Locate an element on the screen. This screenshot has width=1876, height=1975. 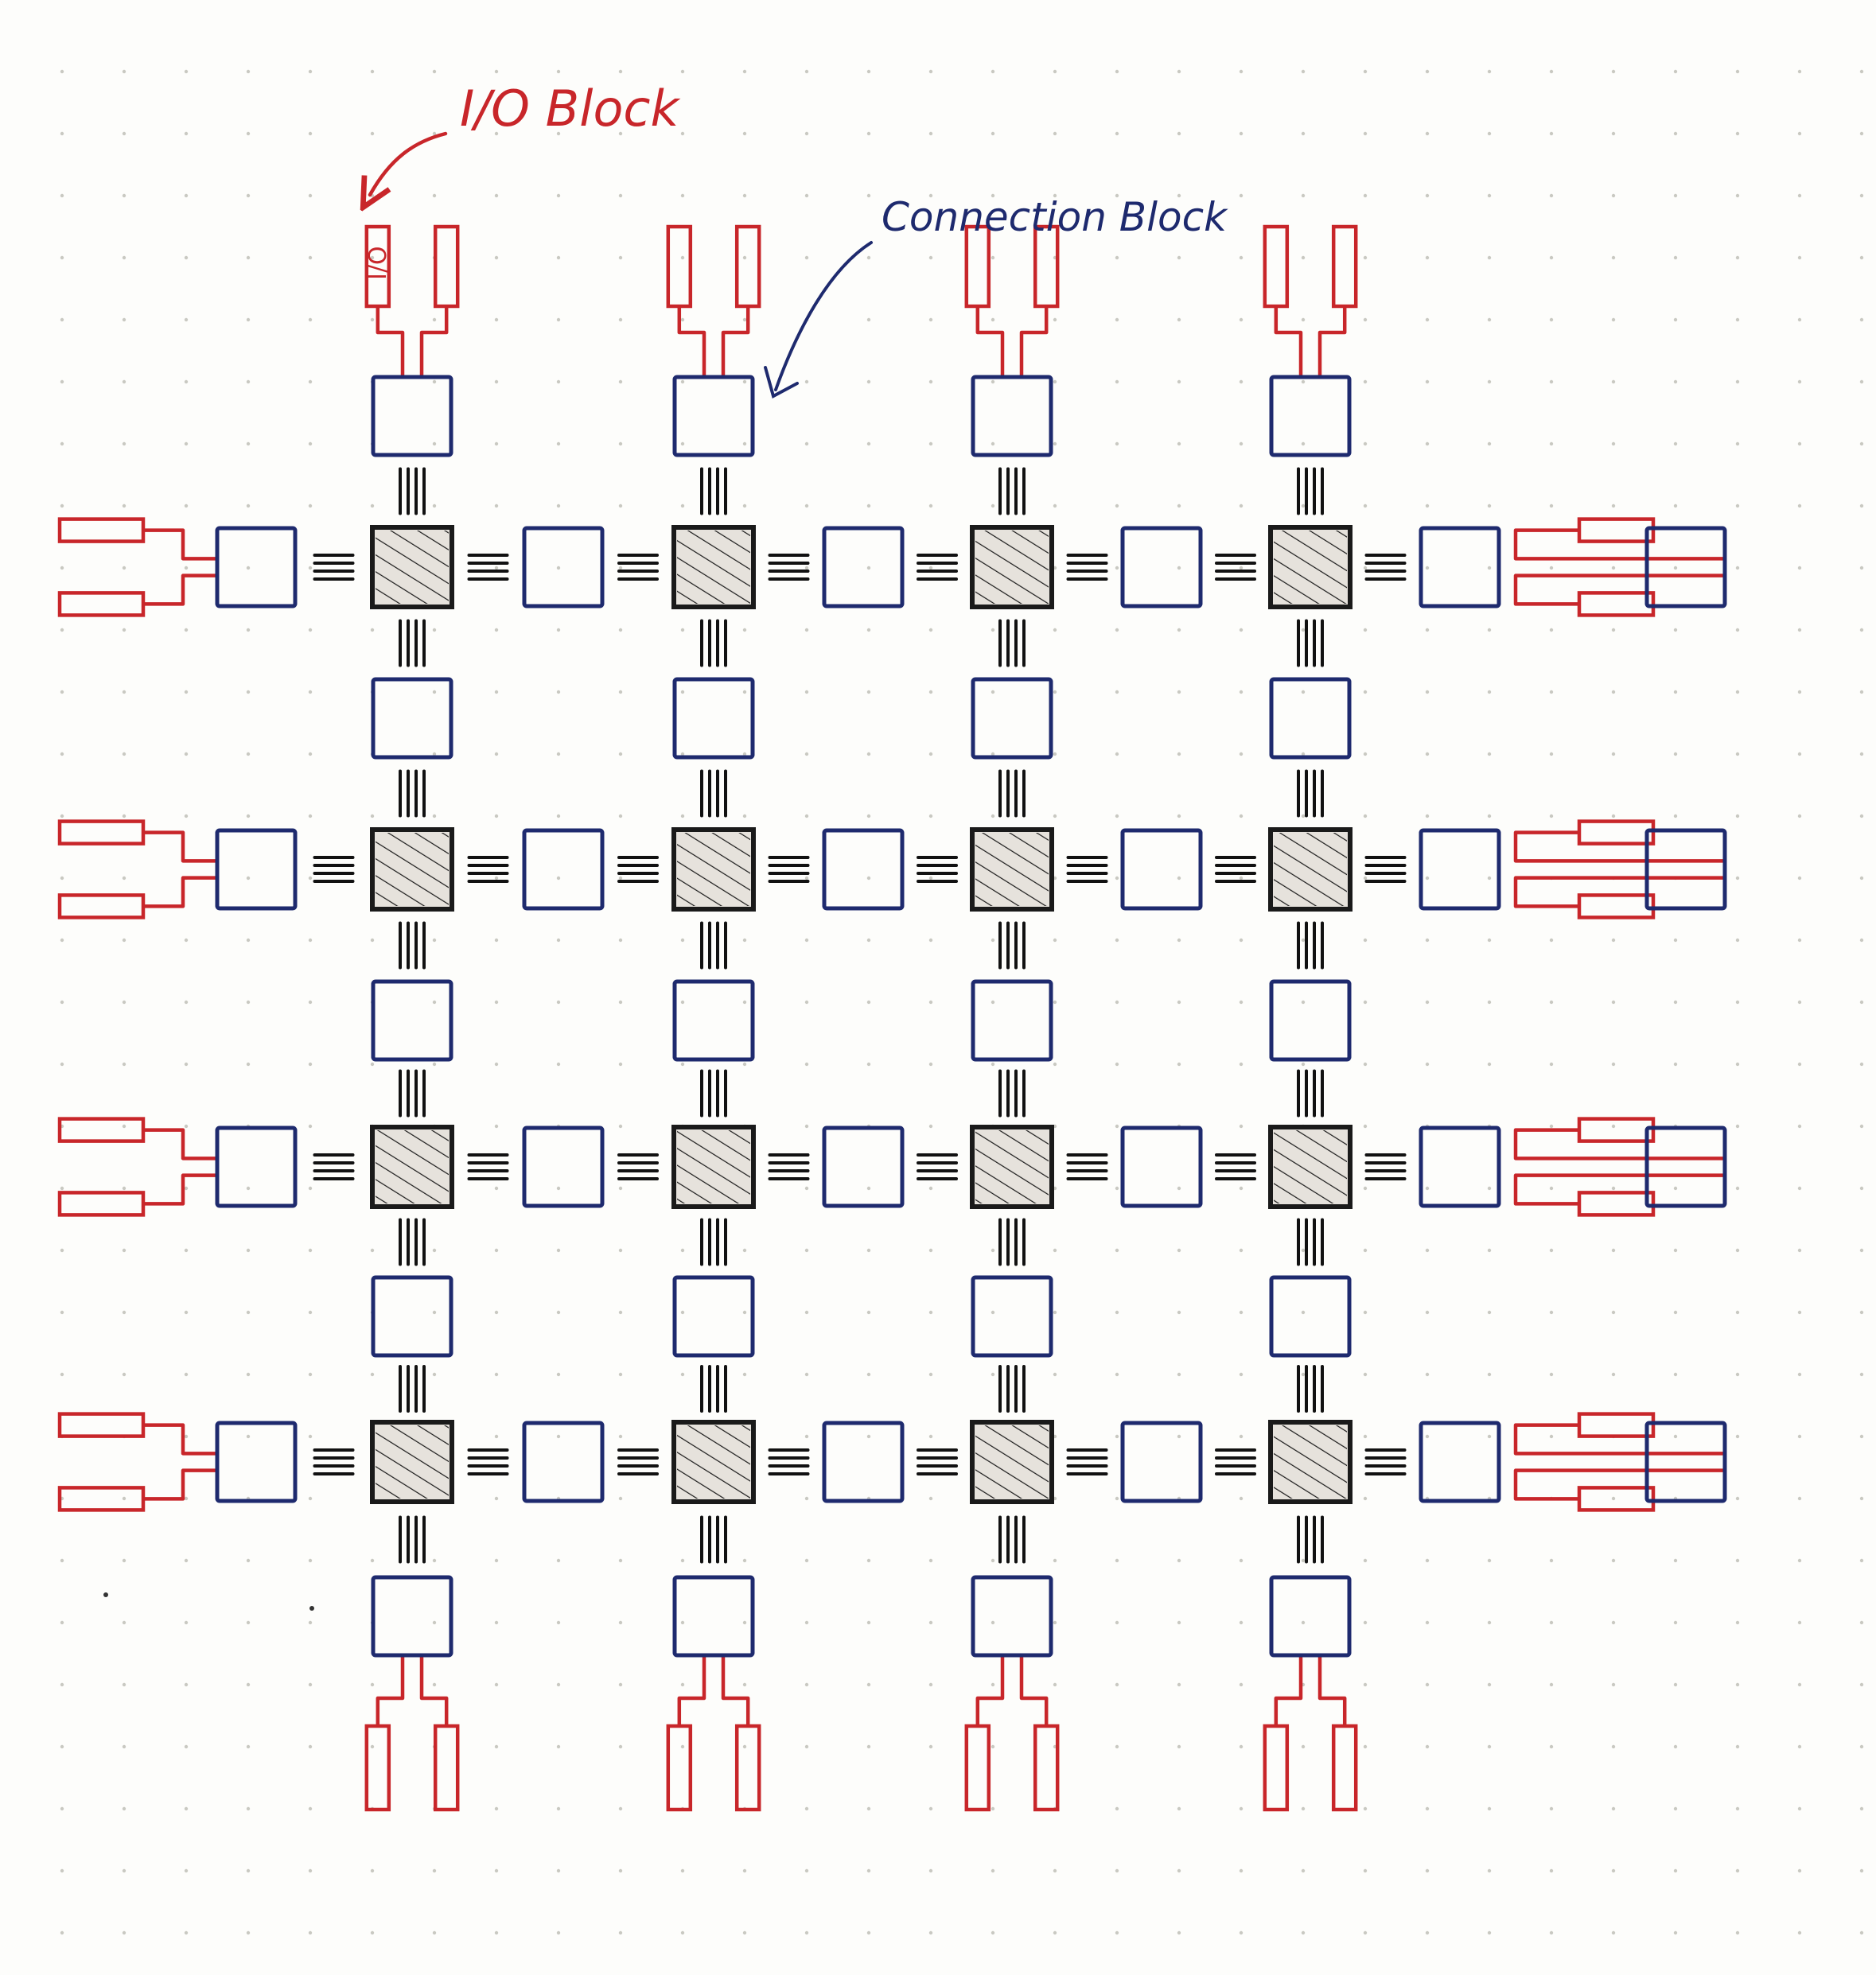
io-wire is located at coordinates (180, 892).